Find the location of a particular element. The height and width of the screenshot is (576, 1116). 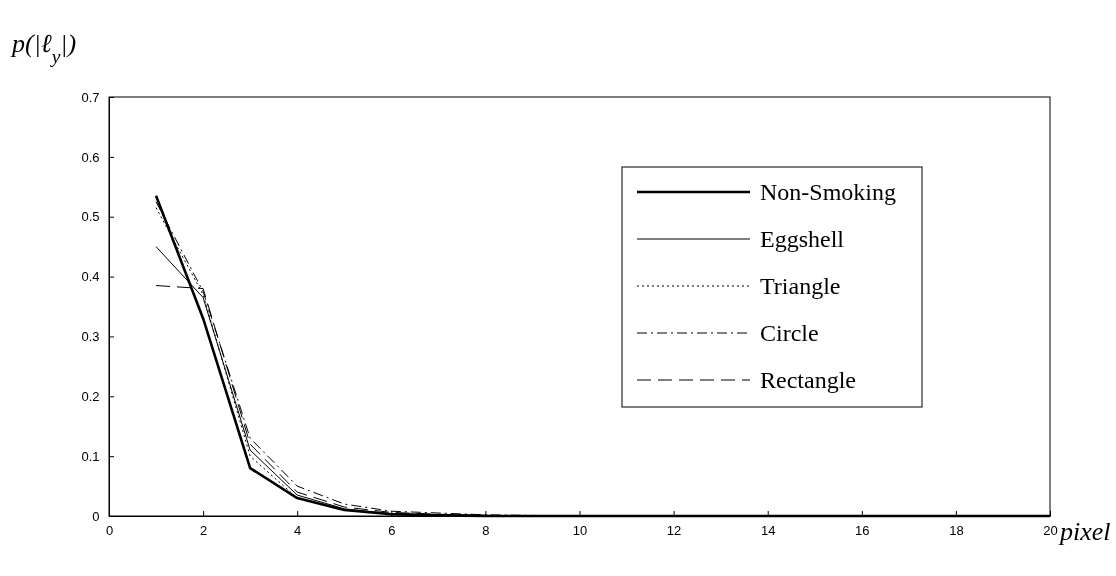

y-tick-label: 0.1 is located at coordinates (90, 456).